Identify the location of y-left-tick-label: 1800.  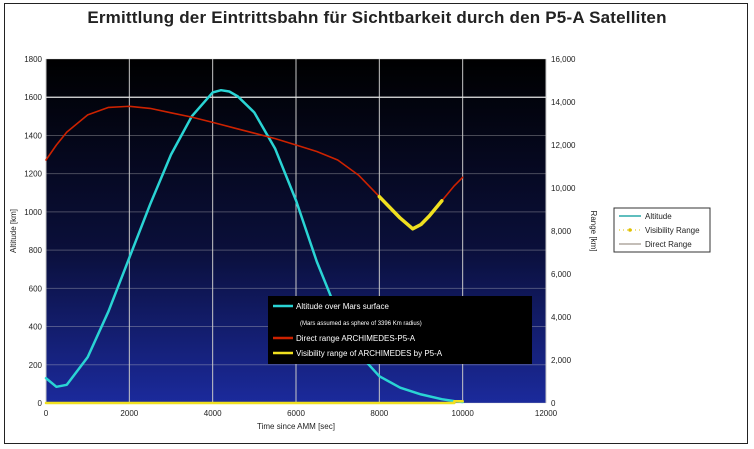
(33, 59).